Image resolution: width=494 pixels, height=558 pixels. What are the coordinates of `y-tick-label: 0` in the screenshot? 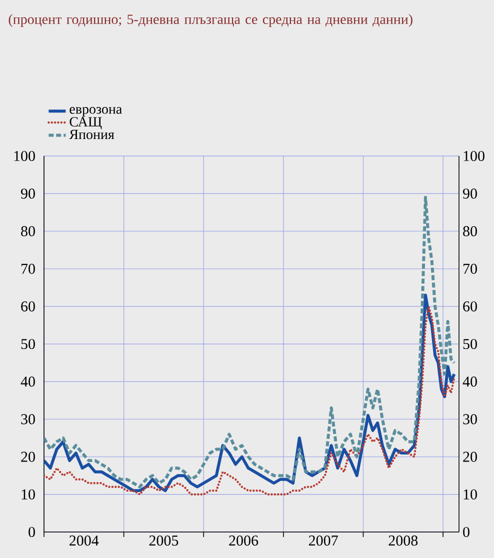 It's located at (31, 532).